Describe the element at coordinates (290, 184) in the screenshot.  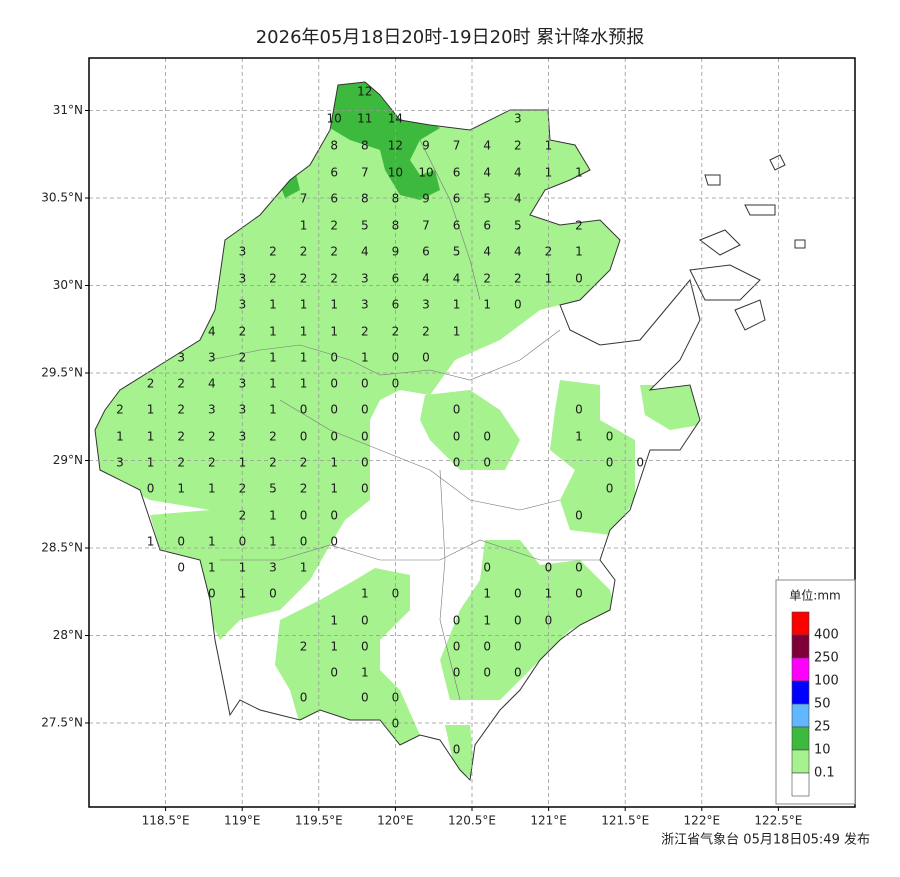
I see `dark-green-area` at that location.